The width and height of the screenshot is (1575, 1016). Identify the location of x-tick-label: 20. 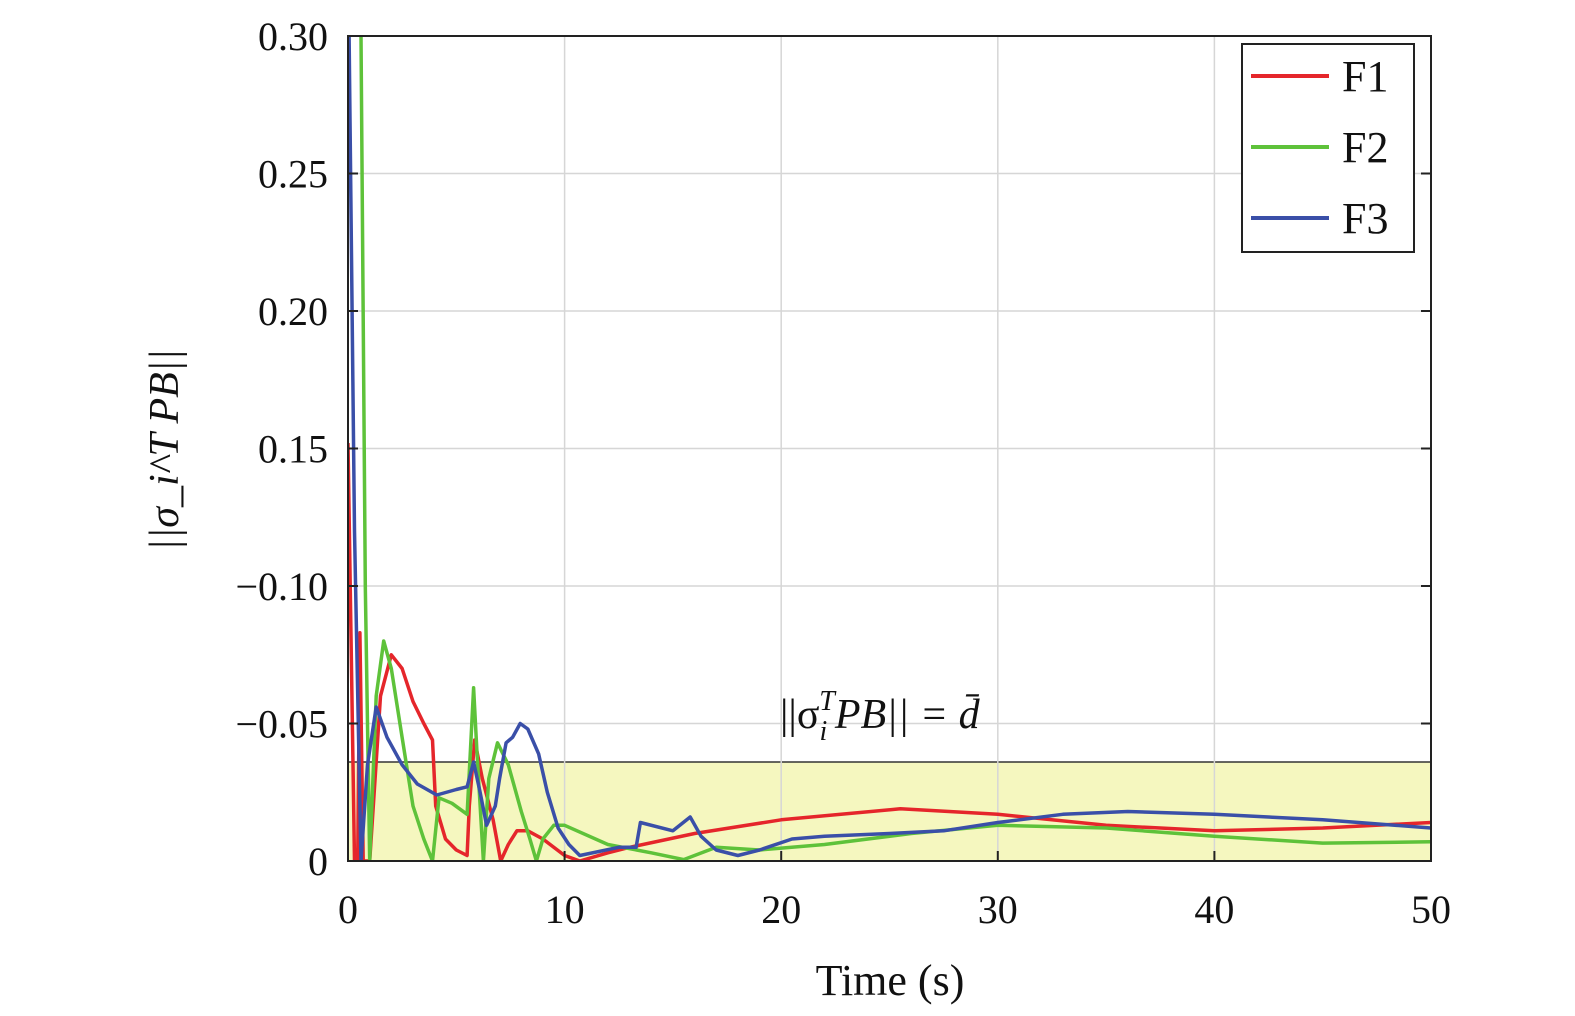
(781, 909).